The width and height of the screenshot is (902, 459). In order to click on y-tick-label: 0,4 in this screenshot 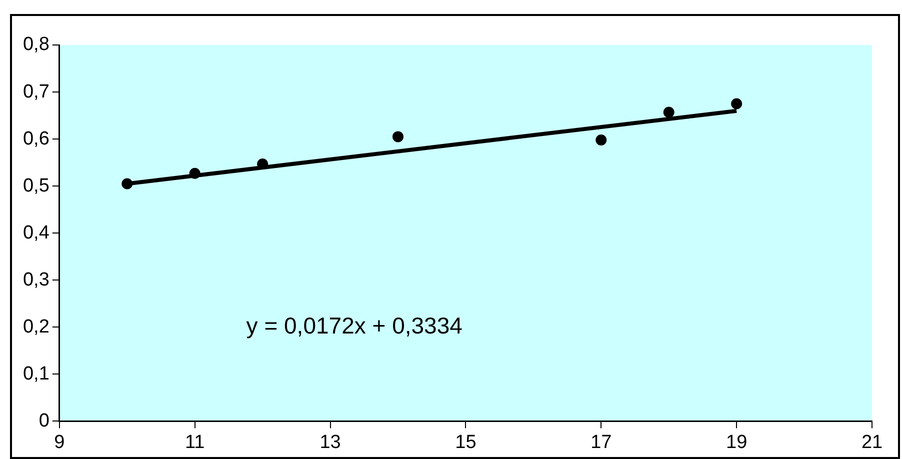, I will do `click(36, 233)`.